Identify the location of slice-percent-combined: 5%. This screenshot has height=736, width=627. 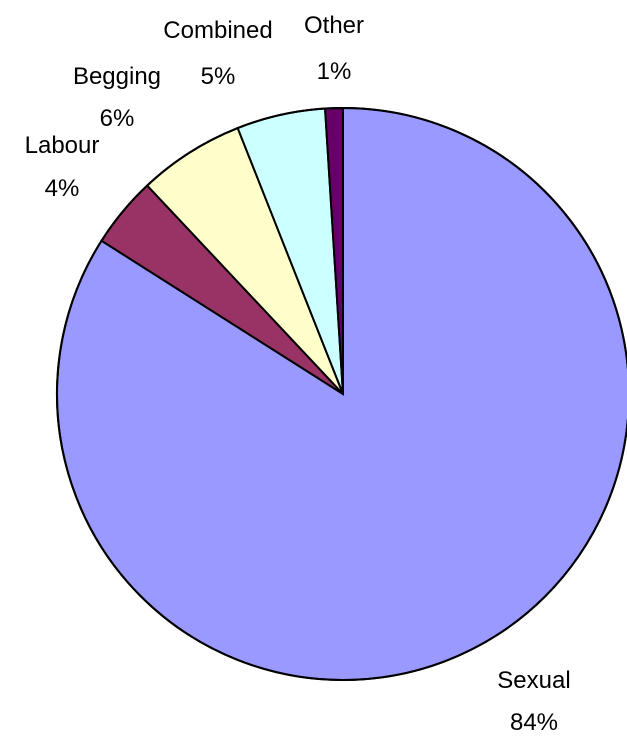
(218, 76).